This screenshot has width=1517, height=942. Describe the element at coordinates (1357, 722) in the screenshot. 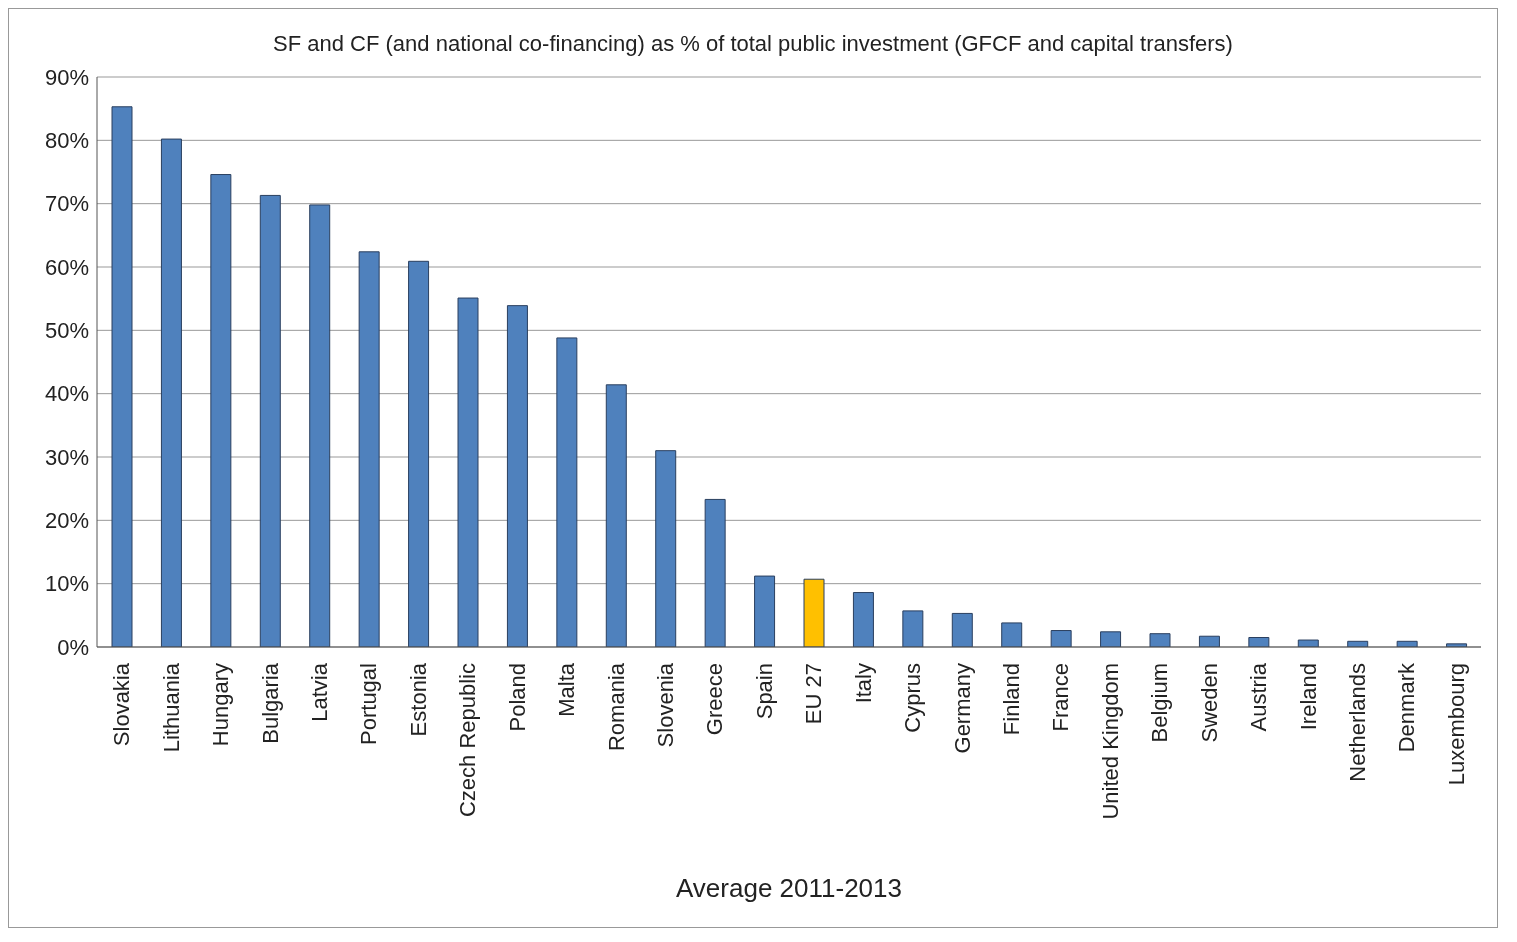

I see `x-tick-label: Netherlands` at that location.